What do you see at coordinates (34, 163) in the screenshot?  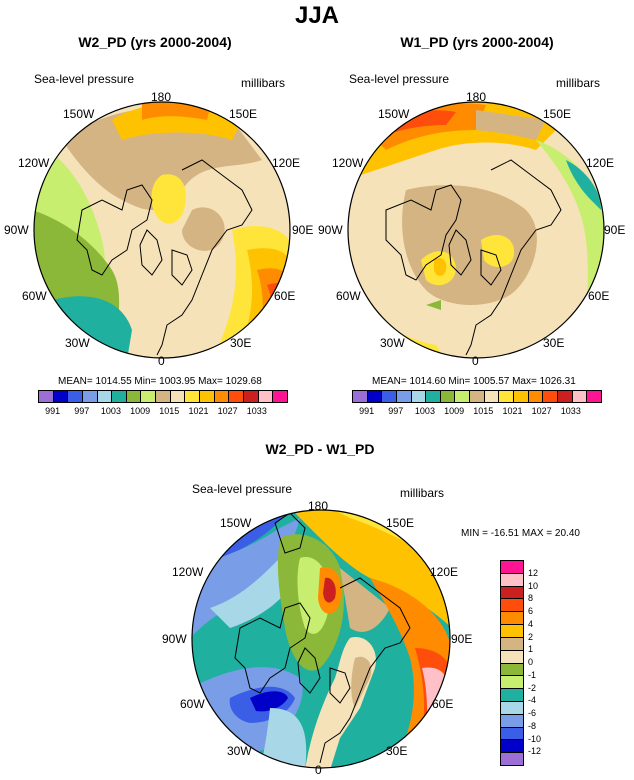 I see `panel1-lon-120w: 120W` at bounding box center [34, 163].